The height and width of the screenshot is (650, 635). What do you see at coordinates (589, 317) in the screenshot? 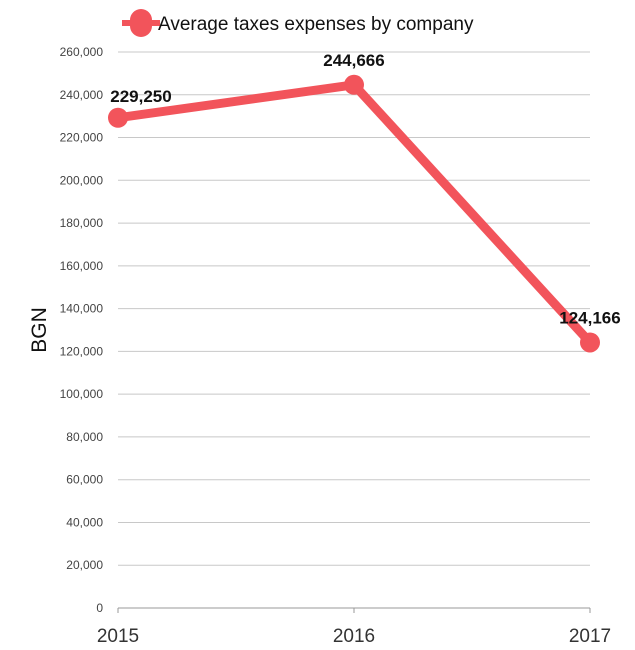
I see `data-label: 124,166` at bounding box center [589, 317].